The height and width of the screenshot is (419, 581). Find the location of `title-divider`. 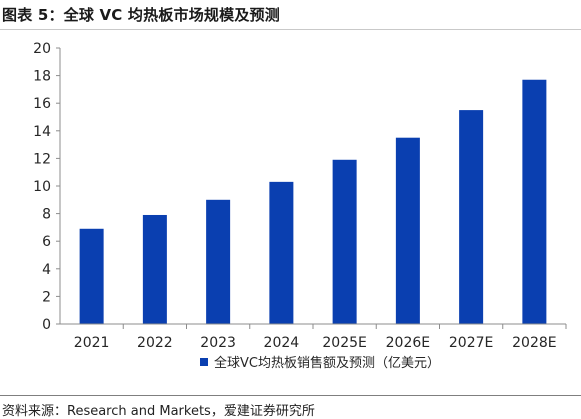

title-divider is located at coordinates (290, 29).